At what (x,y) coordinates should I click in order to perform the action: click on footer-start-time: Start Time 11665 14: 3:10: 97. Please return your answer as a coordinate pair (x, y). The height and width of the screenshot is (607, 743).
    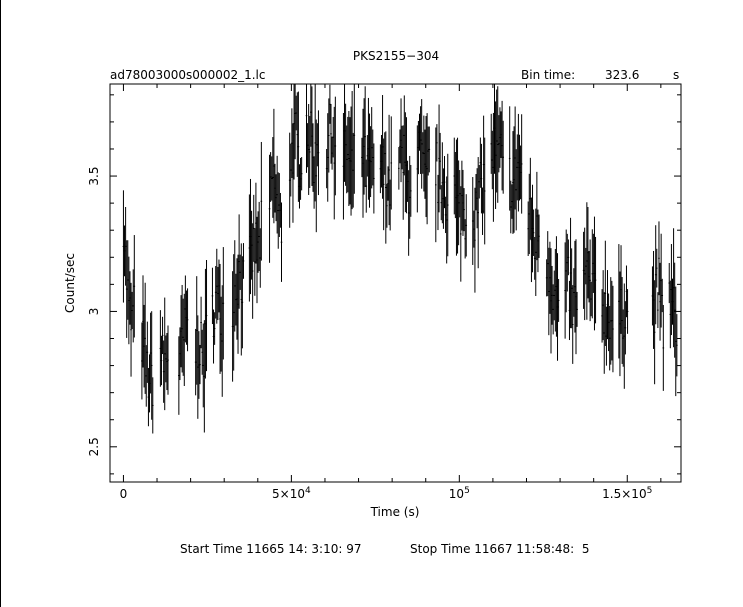
    Looking at the image, I should click on (271, 549).